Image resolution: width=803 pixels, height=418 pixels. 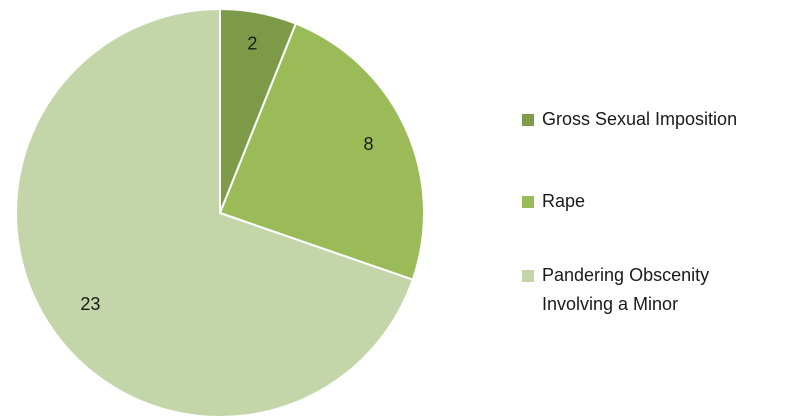 I want to click on legend-label-3-line-1: Pandering Obscenity, so click(x=625, y=275).